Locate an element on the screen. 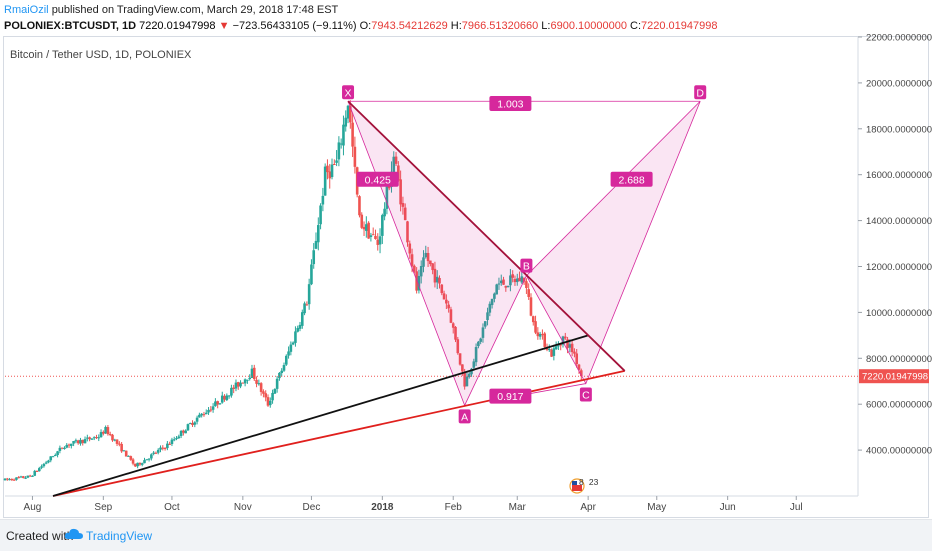 Image resolution: width=932 pixels, height=551 pixels. y-tick-label: 18000.00000000 is located at coordinates (899, 129).